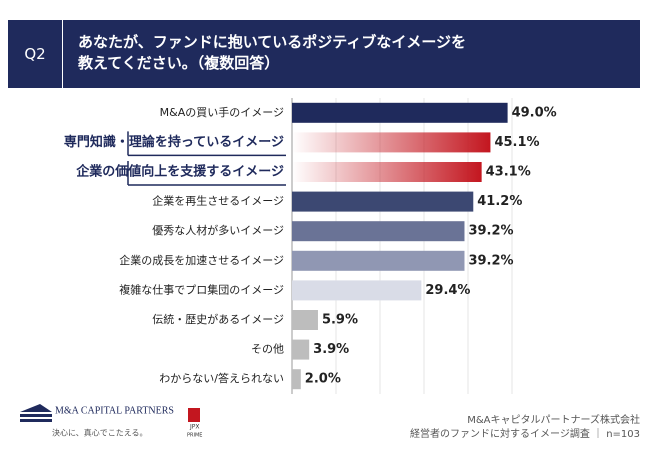  What do you see at coordinates (508, 172) in the screenshot?
I see `value-label: 43.1%` at bounding box center [508, 172].